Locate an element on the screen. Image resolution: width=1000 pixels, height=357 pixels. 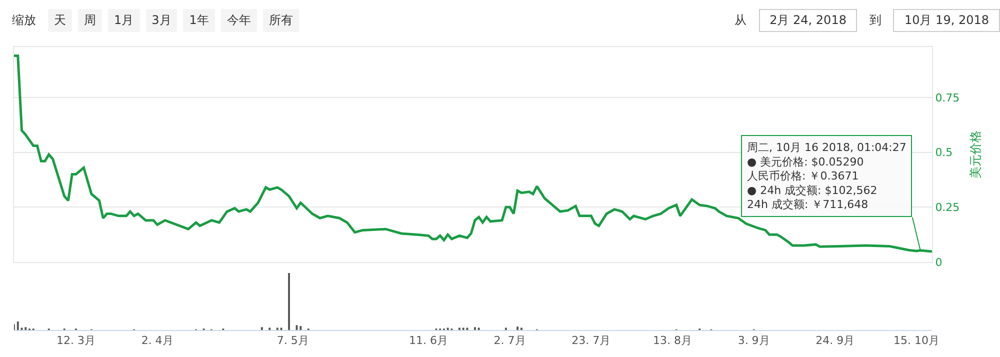
text: 从 is located at coordinates (741, 20).